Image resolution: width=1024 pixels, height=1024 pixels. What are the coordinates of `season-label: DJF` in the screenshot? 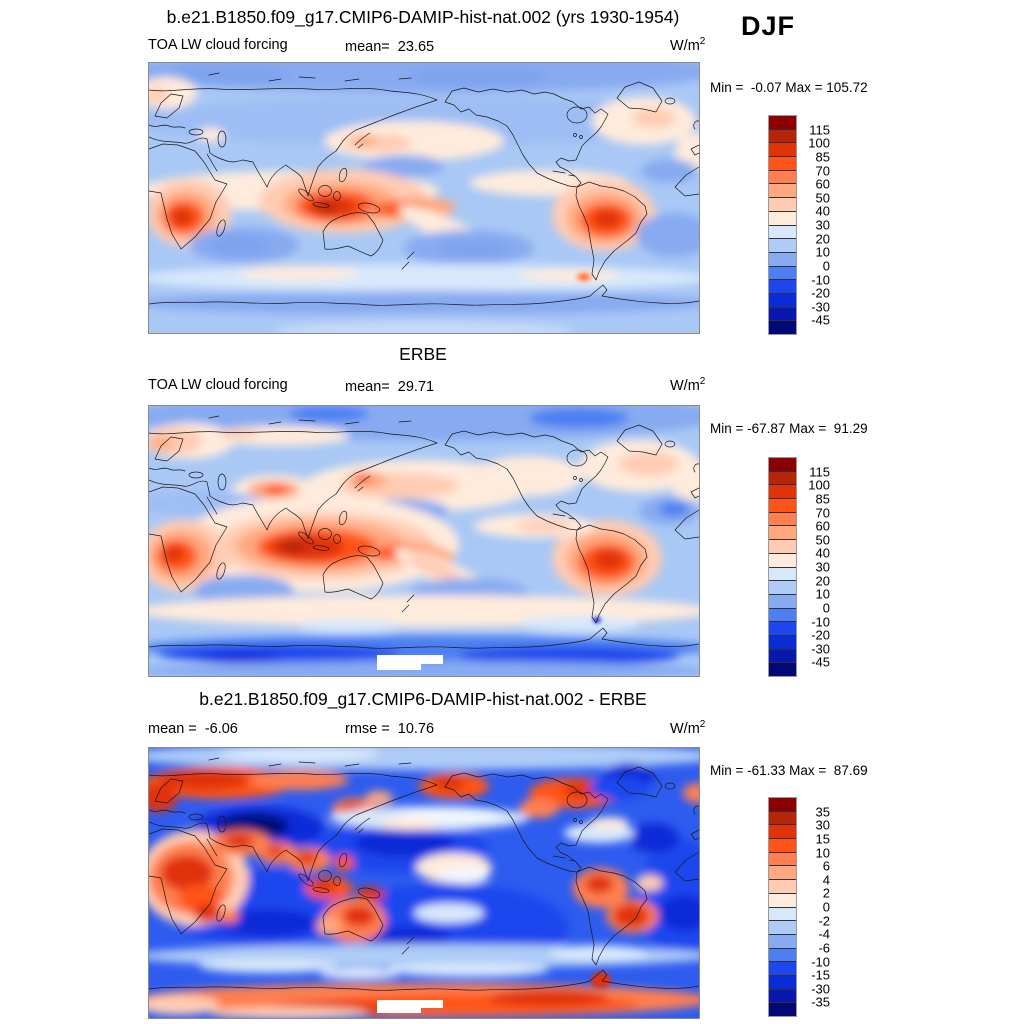 It's located at (768, 26).